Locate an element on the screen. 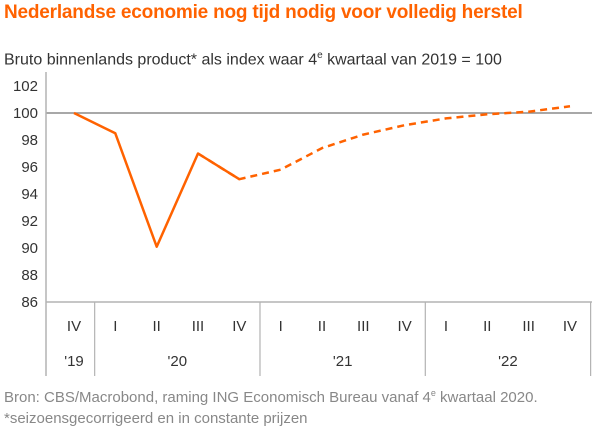 This screenshot has height=438, width=600. y-tick-label: 86 is located at coordinates (29, 302).